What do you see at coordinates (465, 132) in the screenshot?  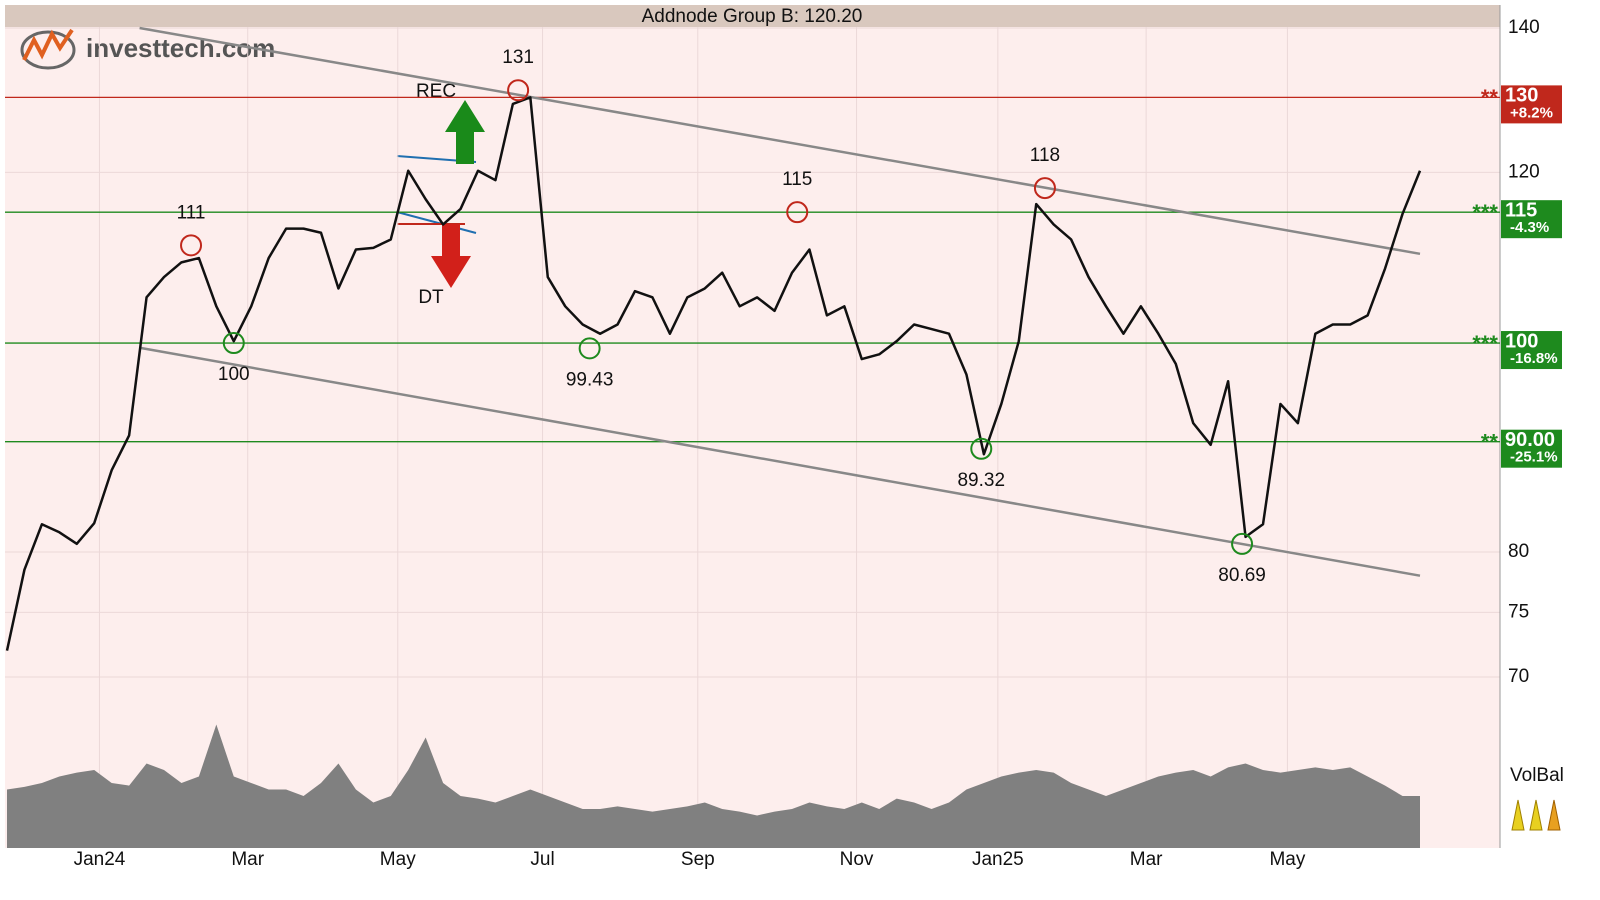 I see `buy-arrow` at bounding box center [465, 132].